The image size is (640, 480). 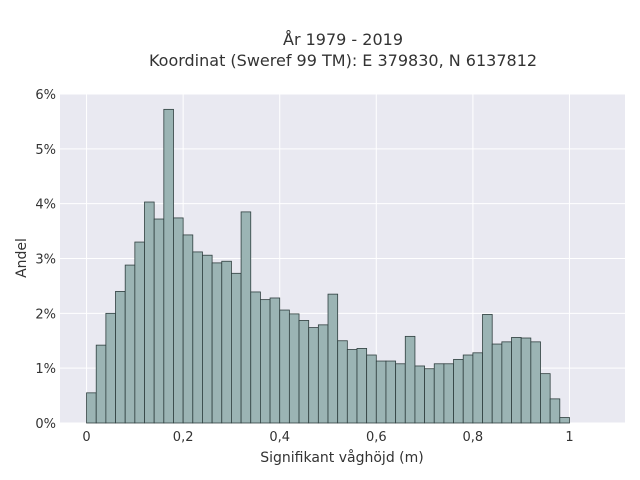 What do you see at coordinates (183, 437) in the screenshot?
I see `x-tick-label: 0,2` at bounding box center [183, 437].